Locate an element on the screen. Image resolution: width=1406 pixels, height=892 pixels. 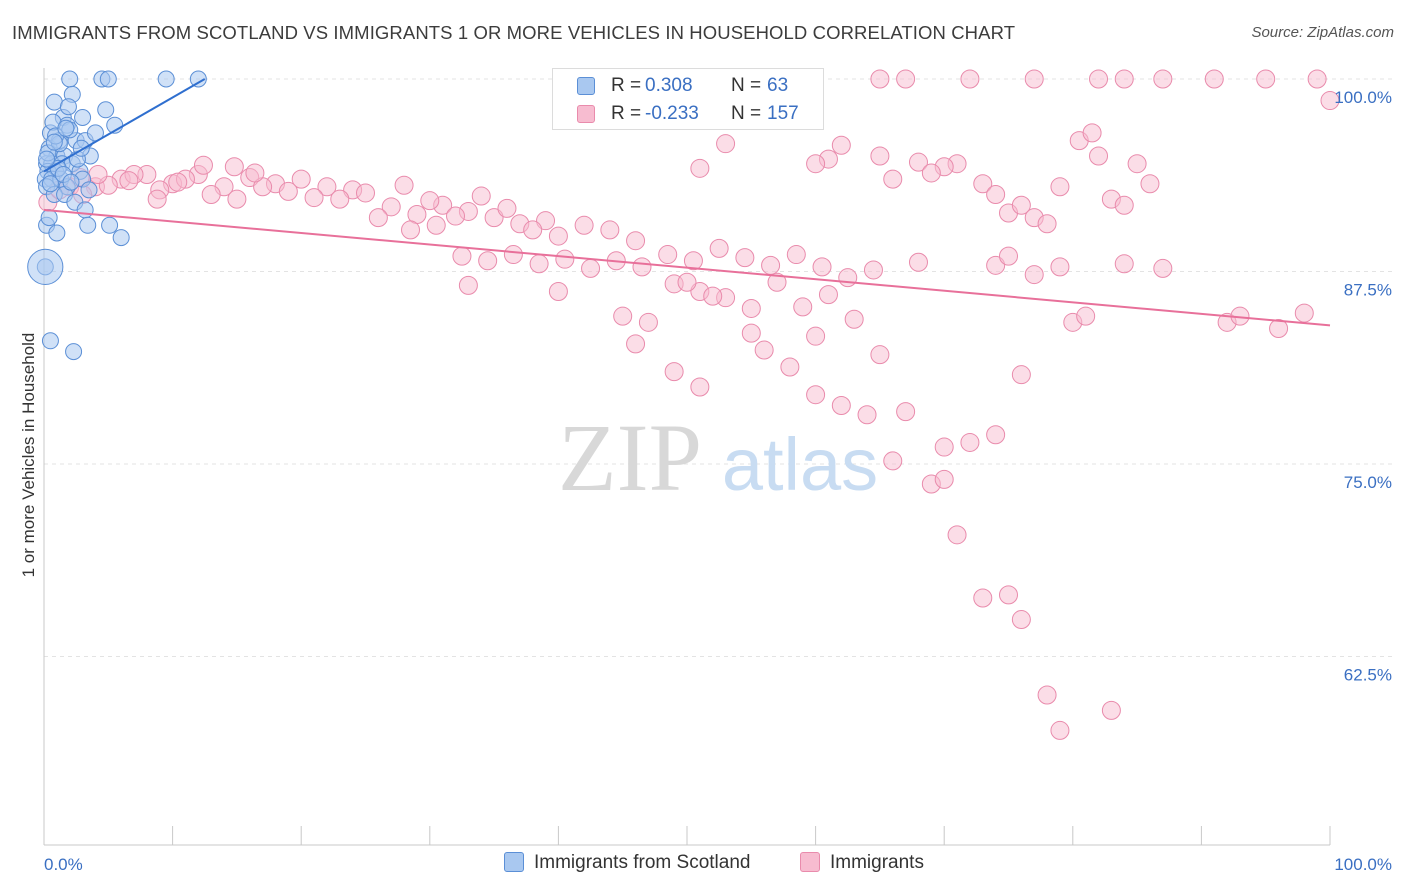
legend-item-scotland: Immigrants from Scotland is located at coordinates (627, 864).